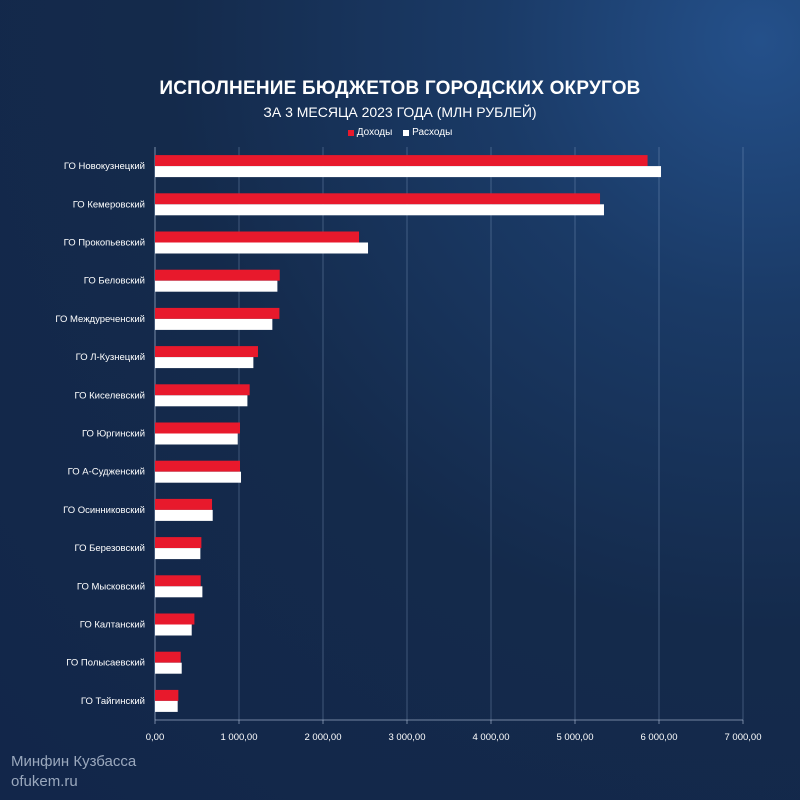 The width and height of the screenshot is (800, 800). Describe the element at coordinates (113, 434) in the screenshot. I see `category-label: ГО Юргинский` at that location.